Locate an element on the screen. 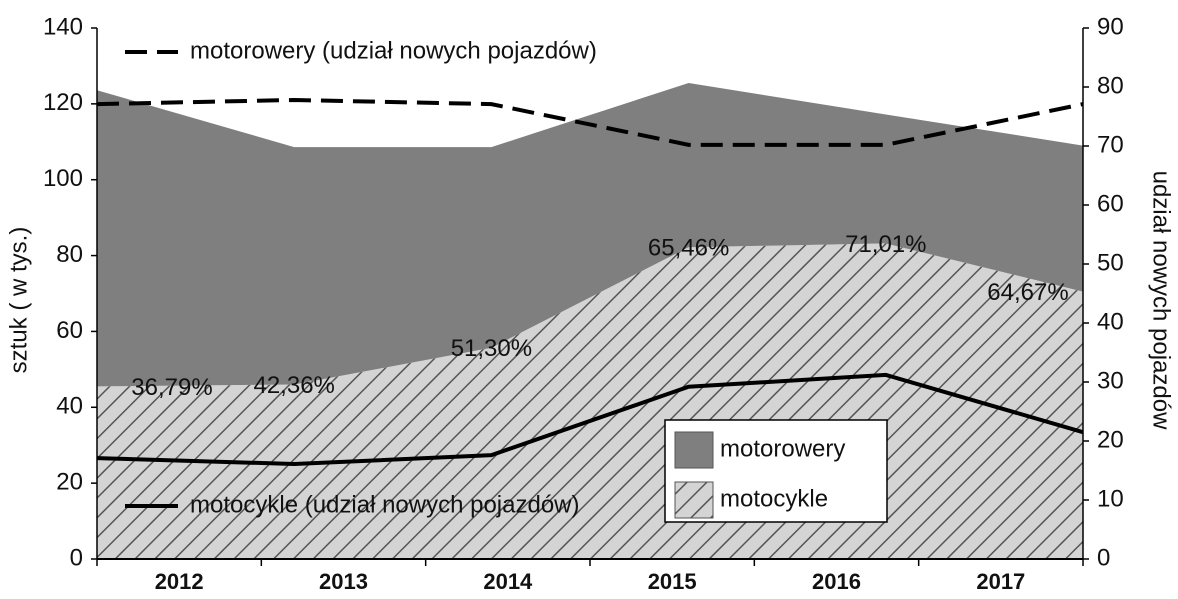 Image resolution: width=1178 pixels, height=599 pixels. x-tick-label: 2014 is located at coordinates (508, 581).